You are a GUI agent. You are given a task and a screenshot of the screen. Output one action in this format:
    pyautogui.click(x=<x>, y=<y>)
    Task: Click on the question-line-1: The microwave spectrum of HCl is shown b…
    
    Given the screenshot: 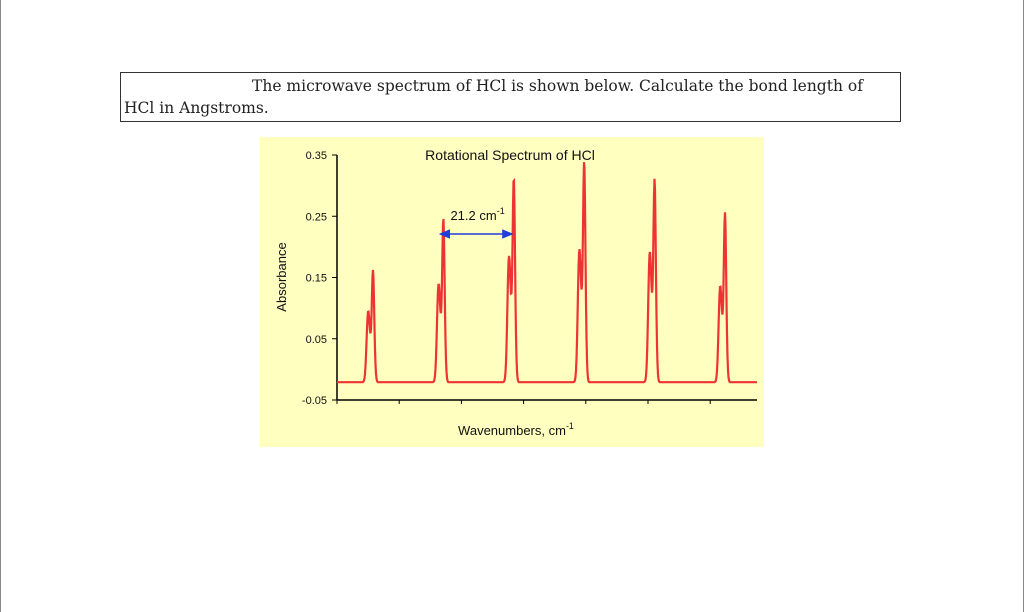 What is the action you would take?
    pyautogui.click(x=557, y=86)
    